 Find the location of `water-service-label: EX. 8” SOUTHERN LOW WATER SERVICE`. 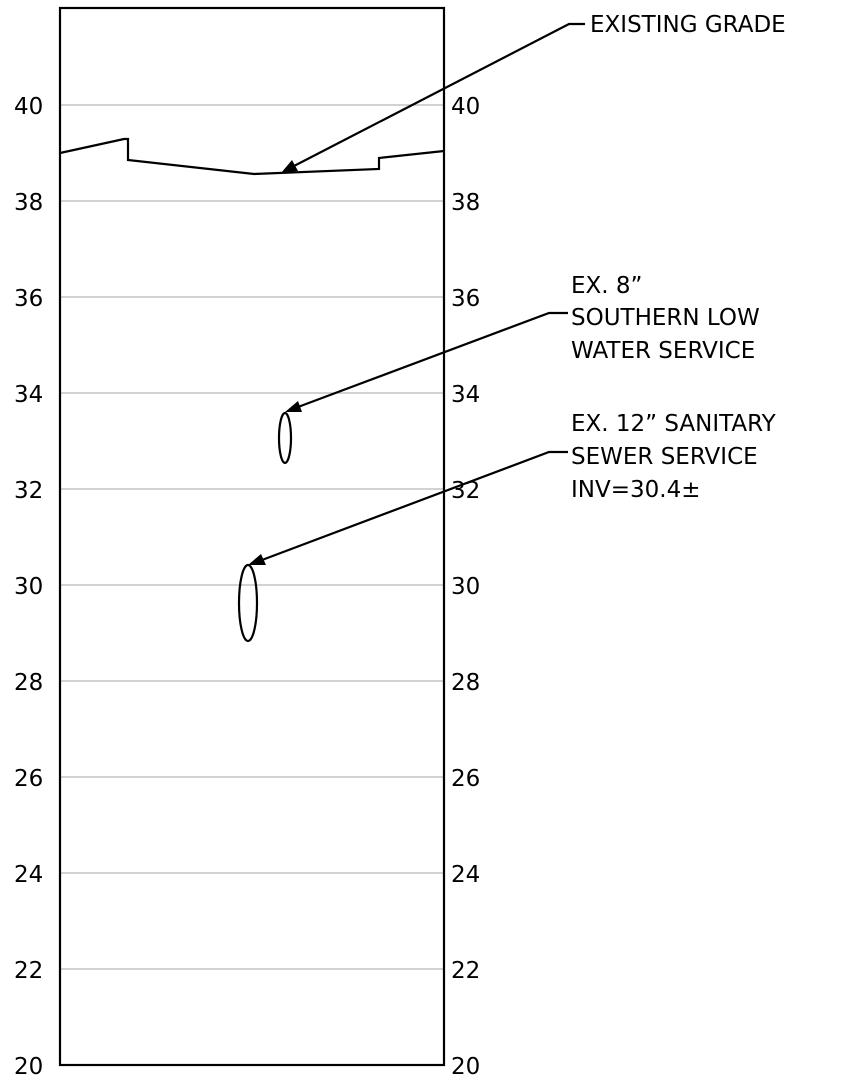

water-service-label: EX. 8” SOUTHERN LOW WATER SERVICE is located at coordinates (665, 318).